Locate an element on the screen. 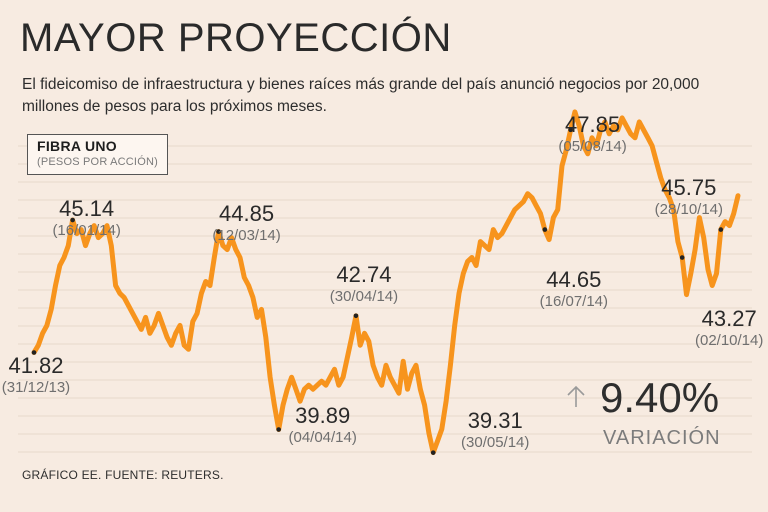  data-label-value: 44.65 is located at coordinates (573, 279).